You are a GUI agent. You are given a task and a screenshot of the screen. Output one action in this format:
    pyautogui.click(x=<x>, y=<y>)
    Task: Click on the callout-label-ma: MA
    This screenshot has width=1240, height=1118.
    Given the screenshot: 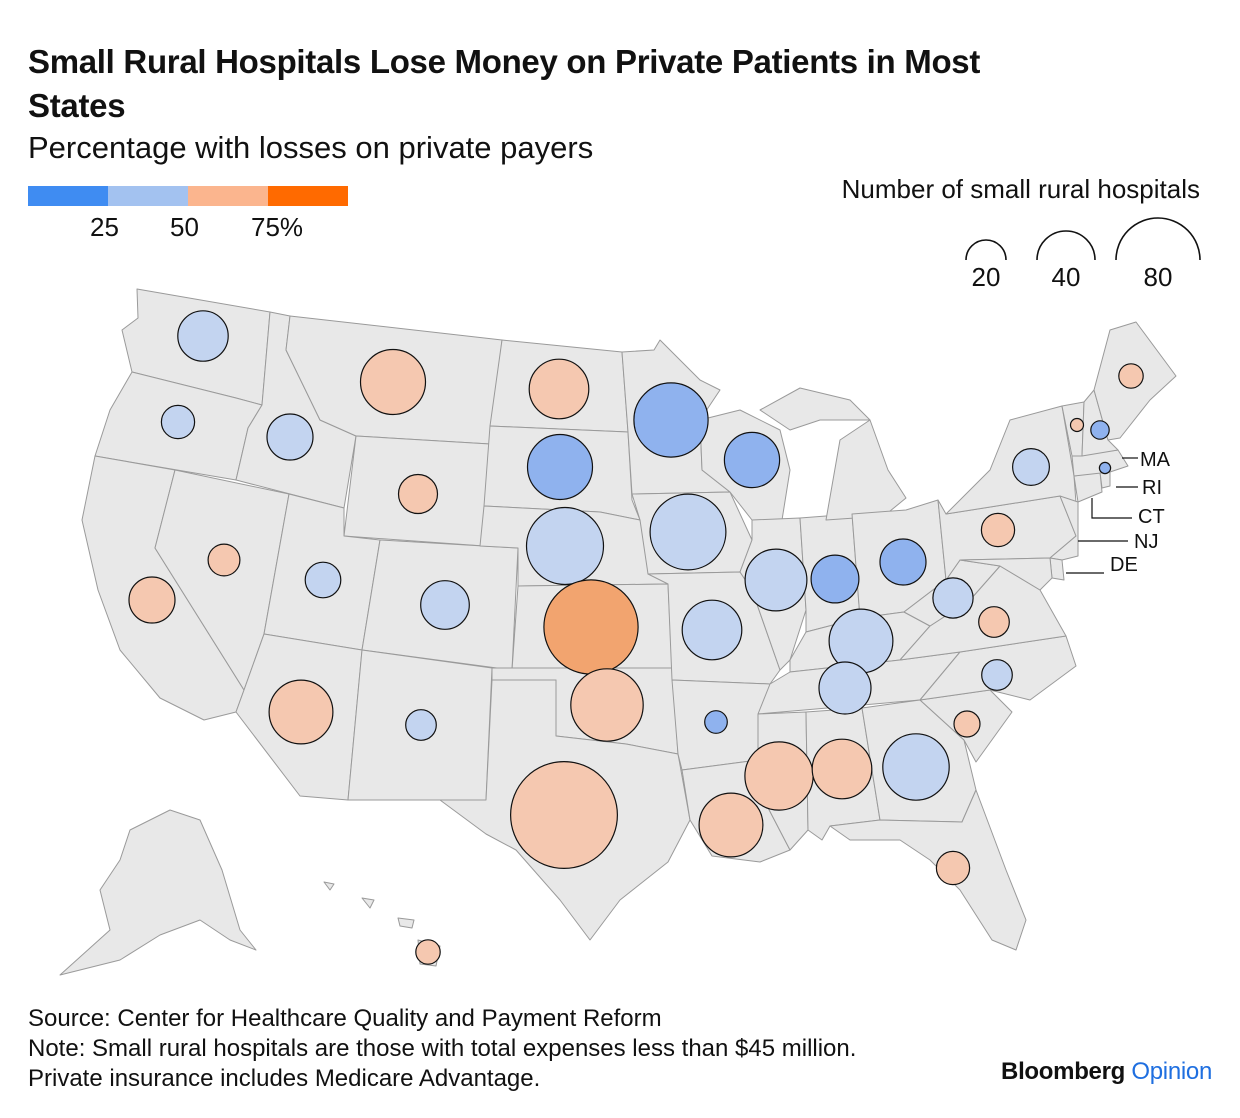 What is the action you would take?
    pyautogui.click(x=1155, y=460)
    